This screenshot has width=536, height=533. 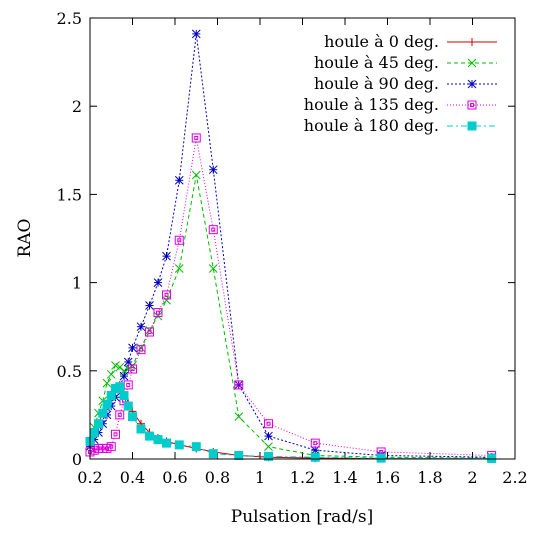 What do you see at coordinates (429, 477) in the screenshot?
I see `x-tick-label: 1.8` at bounding box center [429, 477].